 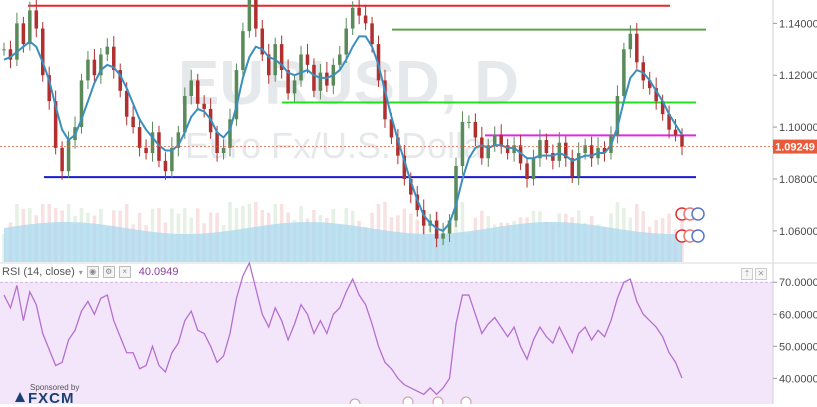 What do you see at coordinates (747, 274) in the screenshot?
I see `maximize-pane-icon: ⇡` at bounding box center [747, 274].